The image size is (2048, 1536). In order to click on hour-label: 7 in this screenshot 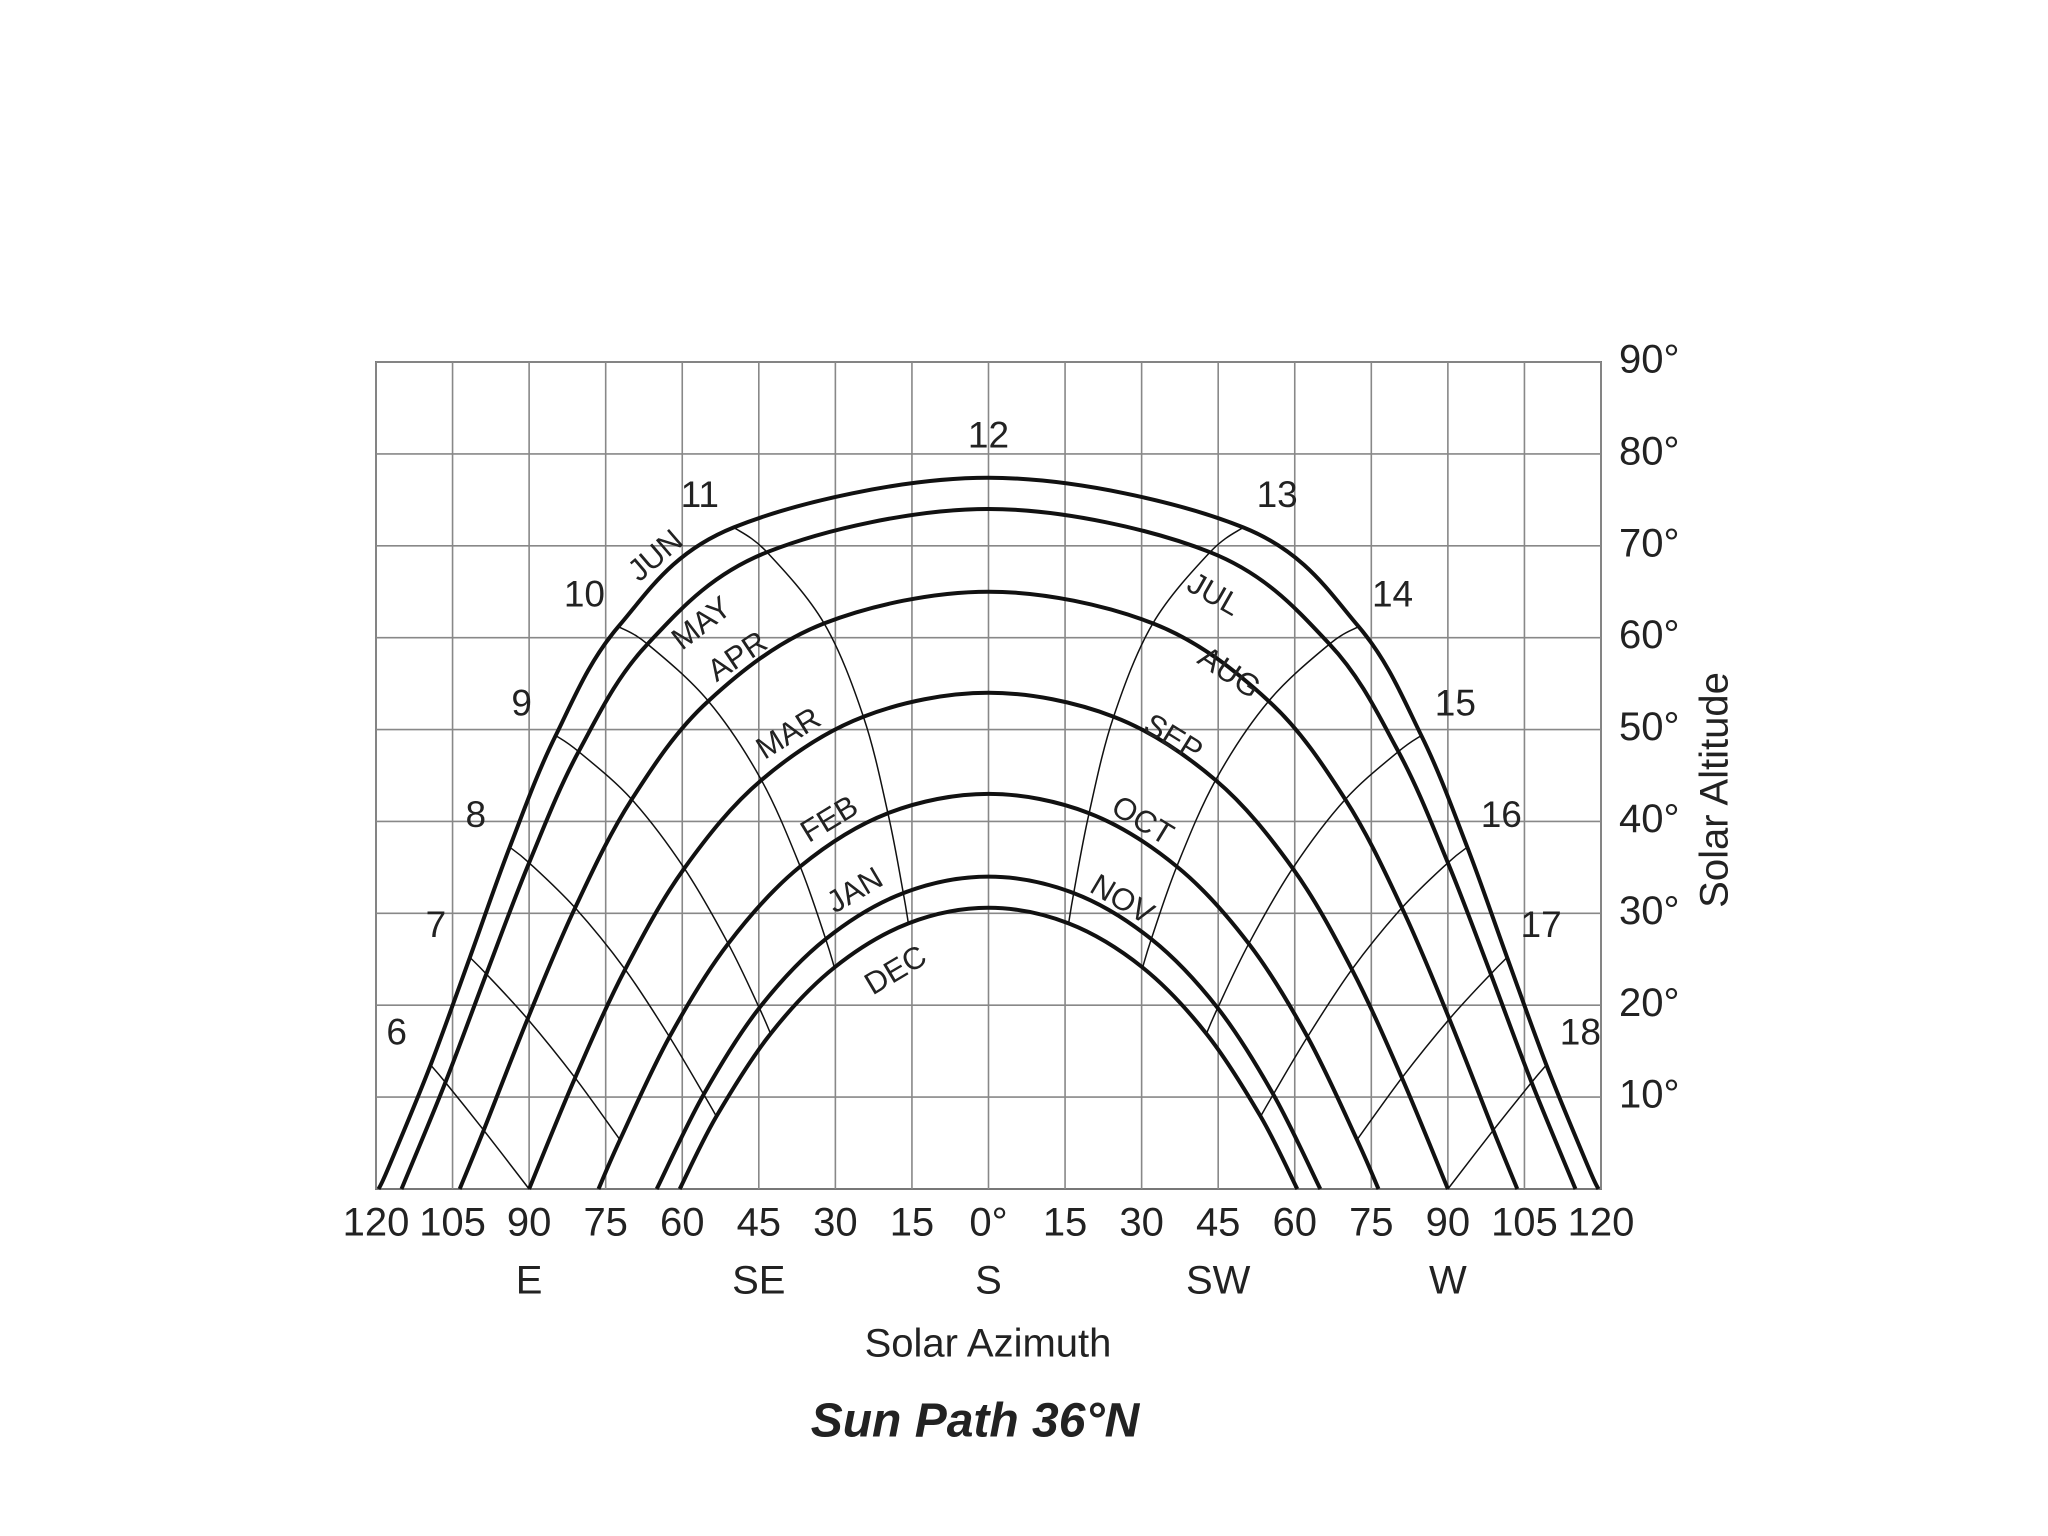, I will do `click(436, 924)`.